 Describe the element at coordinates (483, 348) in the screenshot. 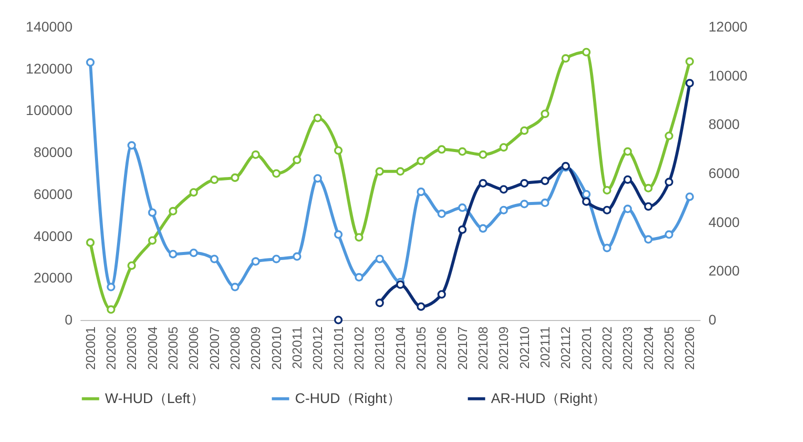

I see `x-tick-label: 202108` at that location.